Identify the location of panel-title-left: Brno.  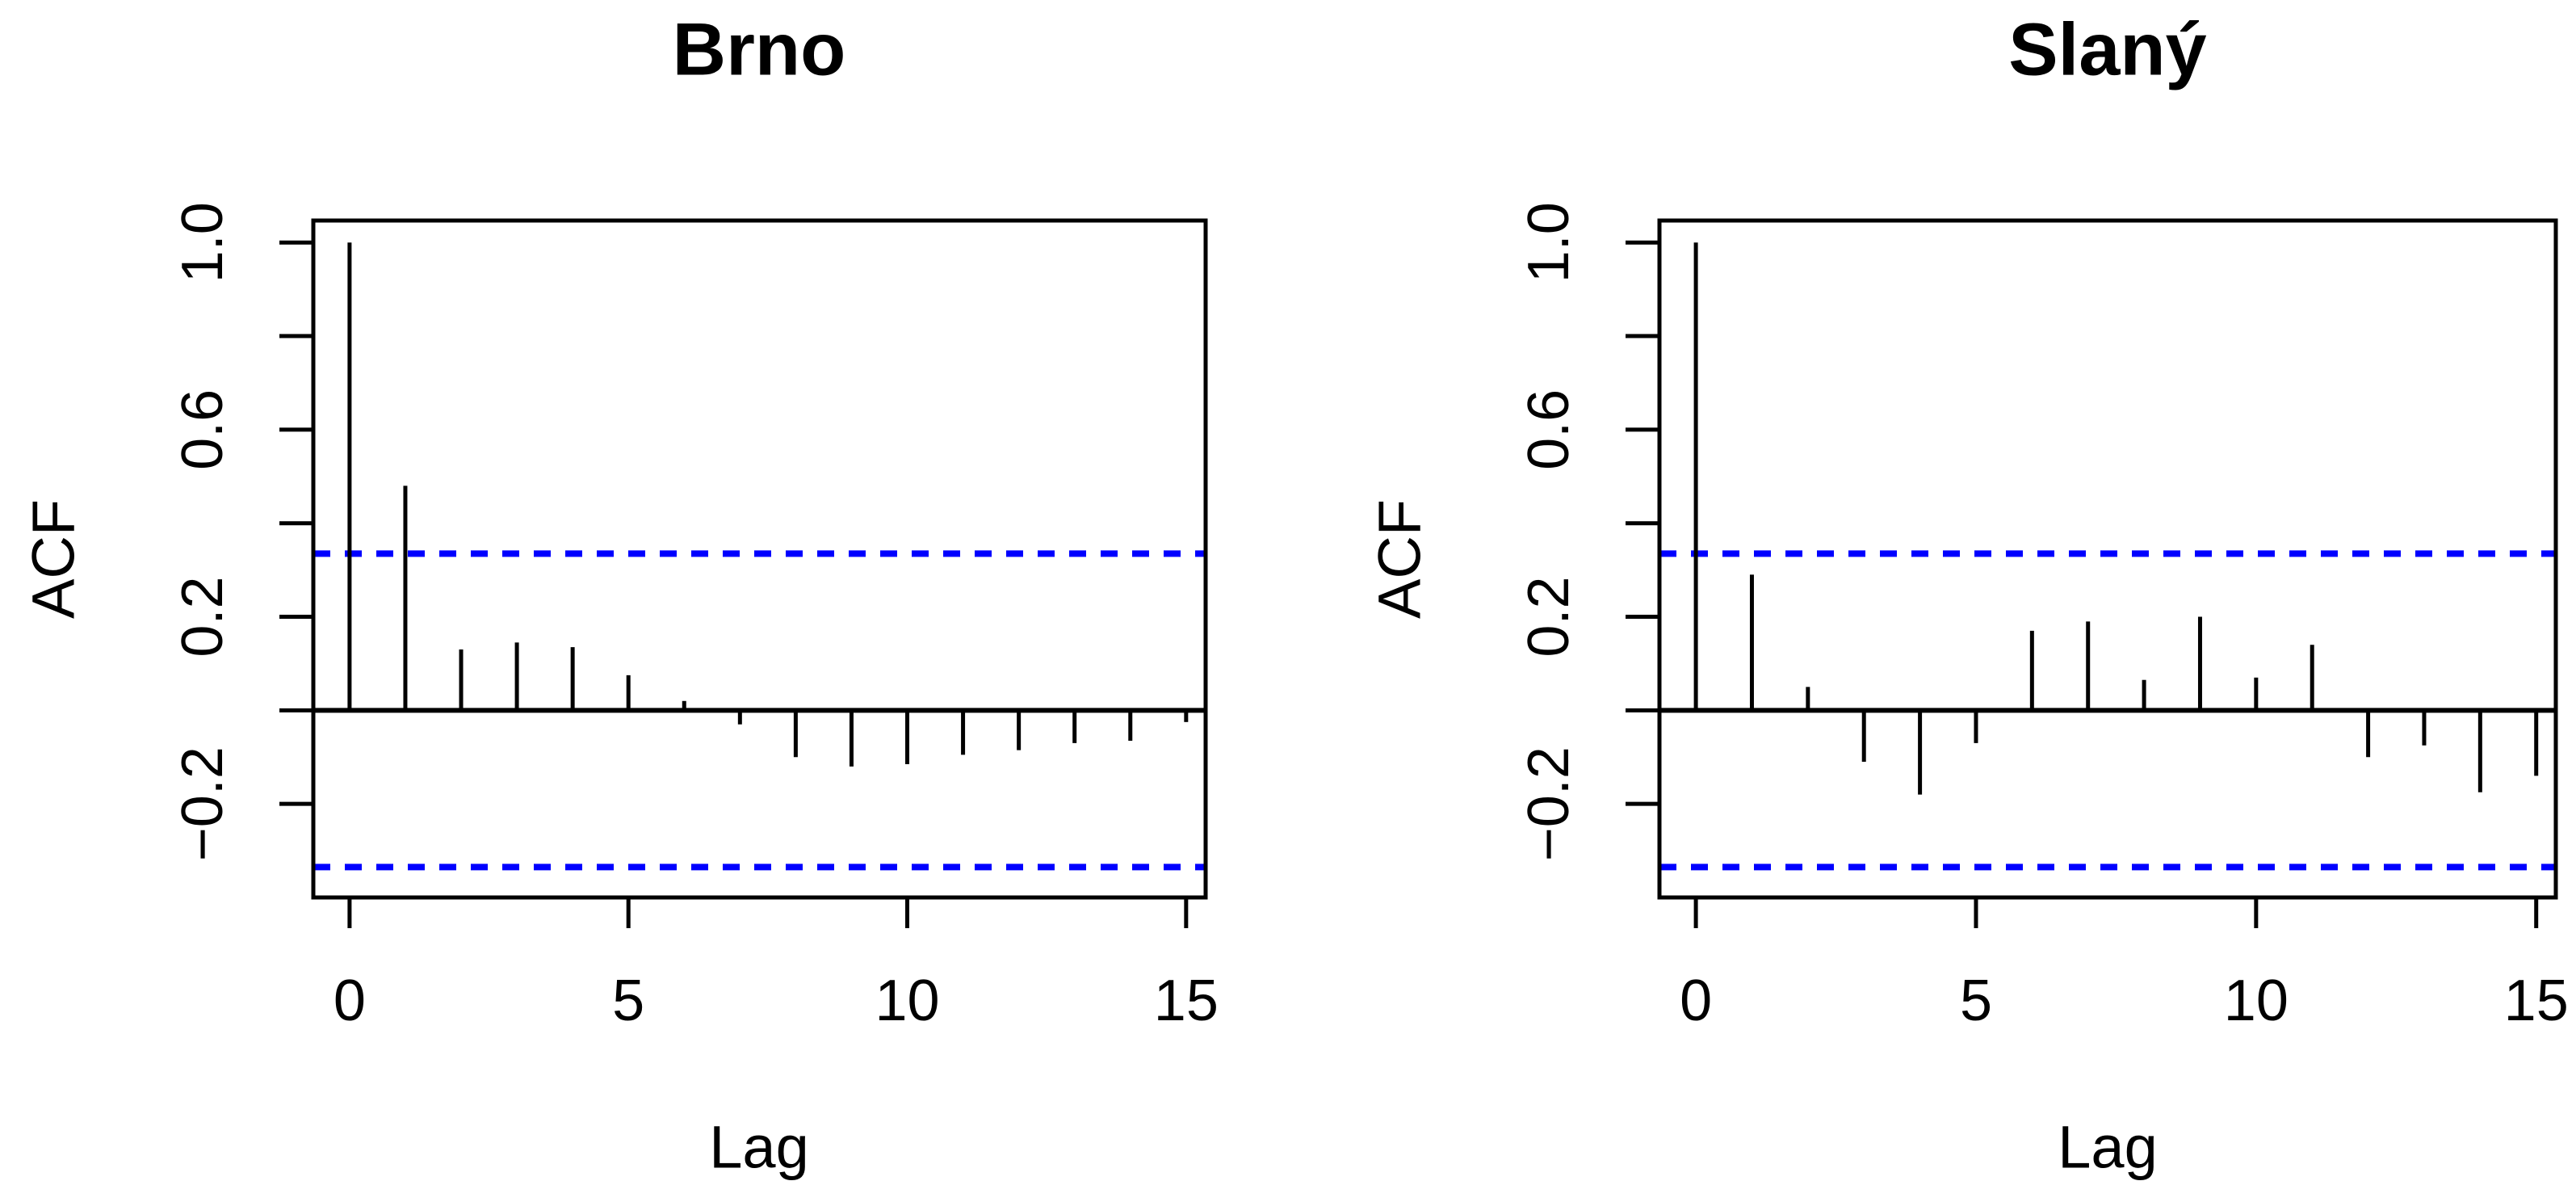
(759, 49).